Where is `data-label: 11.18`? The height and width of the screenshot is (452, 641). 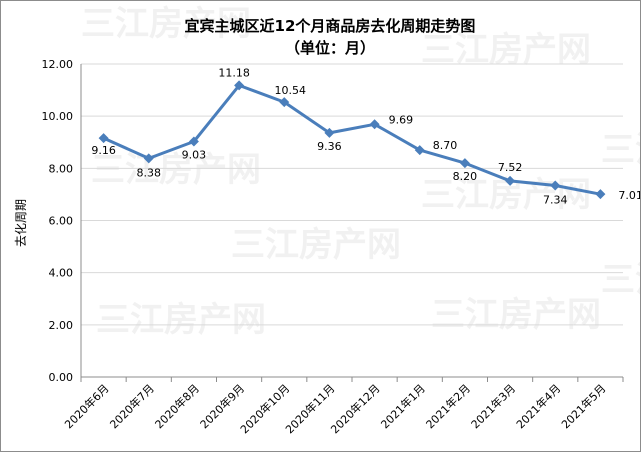 data-label: 11.18 is located at coordinates (234, 72).